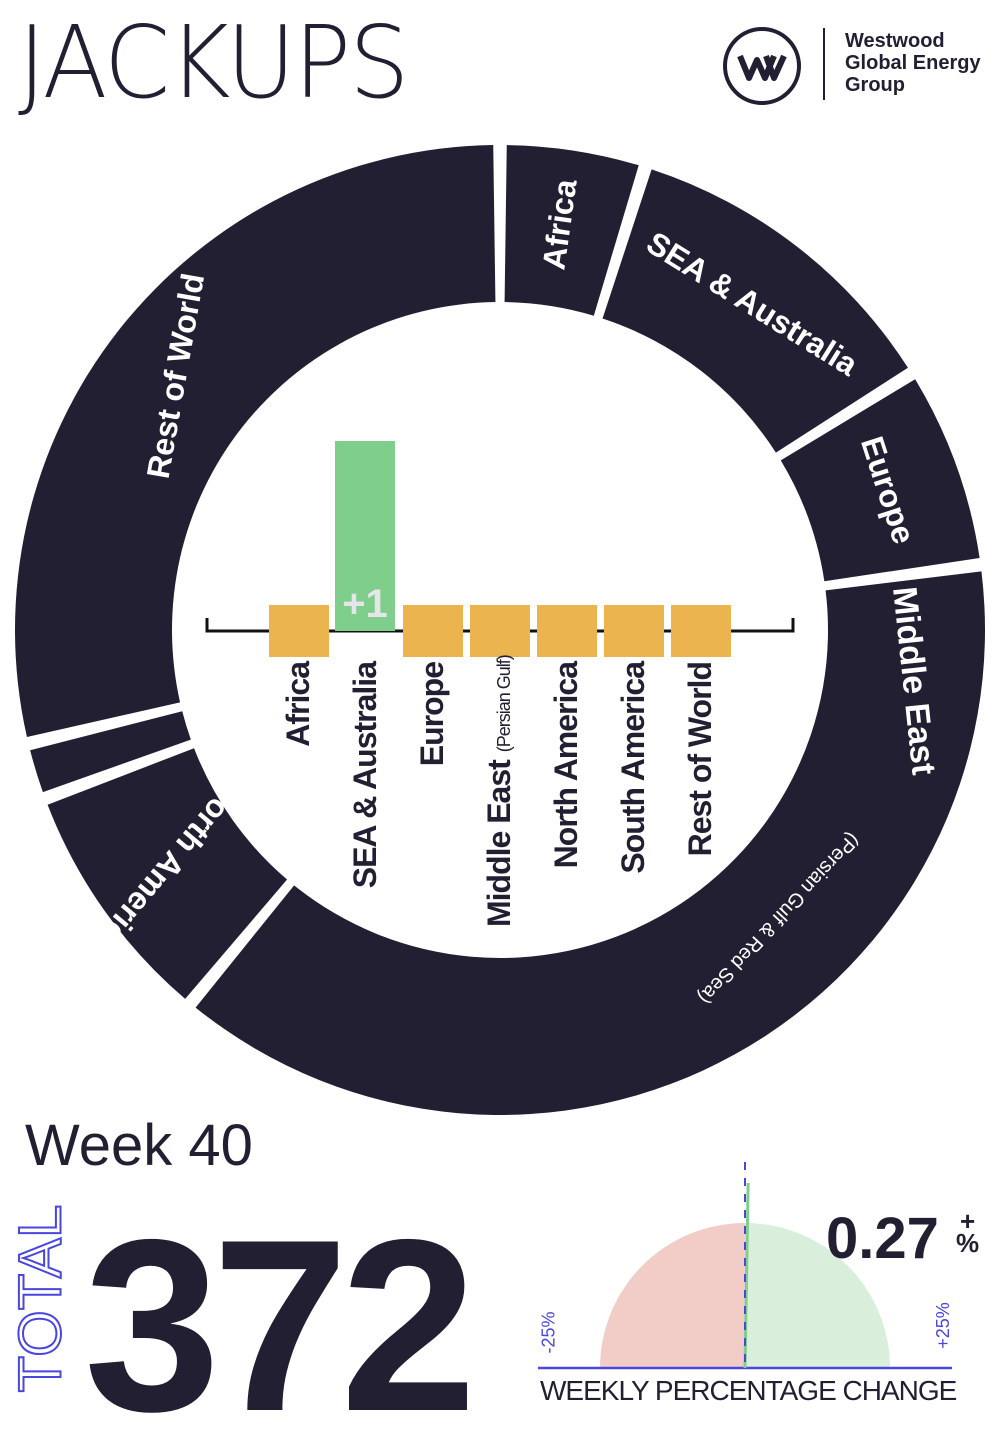 This screenshot has height=1440, width=1000. What do you see at coordinates (817, 1295) in the screenshot?
I see `gauge-positive-half` at bounding box center [817, 1295].